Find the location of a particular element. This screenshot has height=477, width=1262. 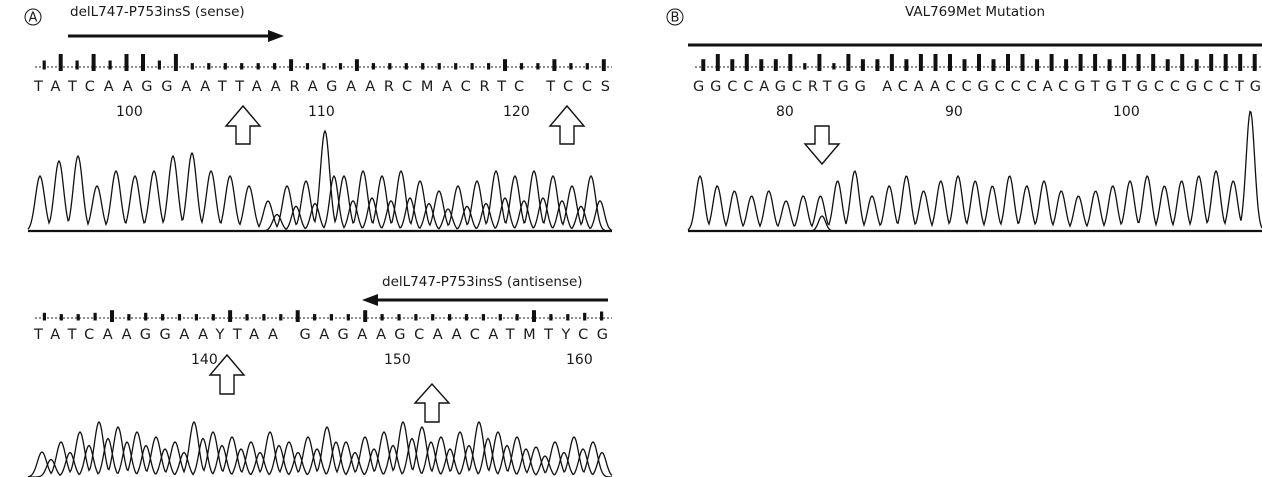

panel-b-letter-circle is located at coordinates (675, 17).